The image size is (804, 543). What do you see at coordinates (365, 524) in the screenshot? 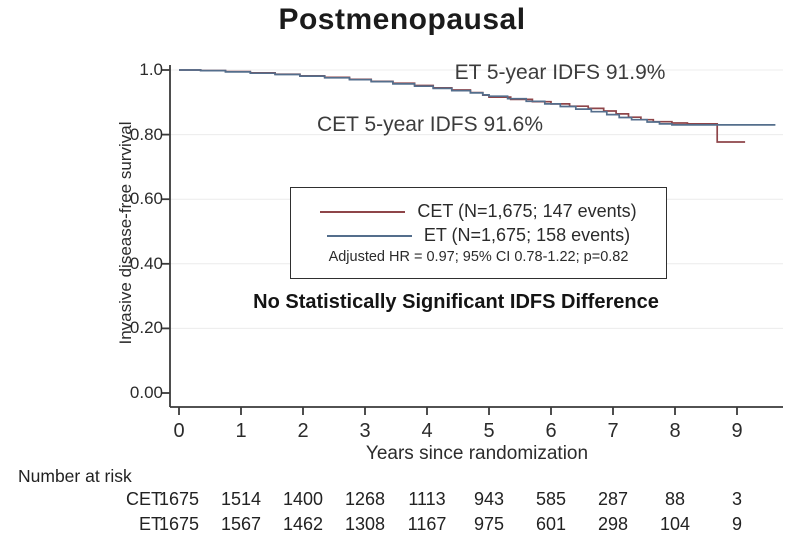
I see `risk-count: 1308` at bounding box center [365, 524].